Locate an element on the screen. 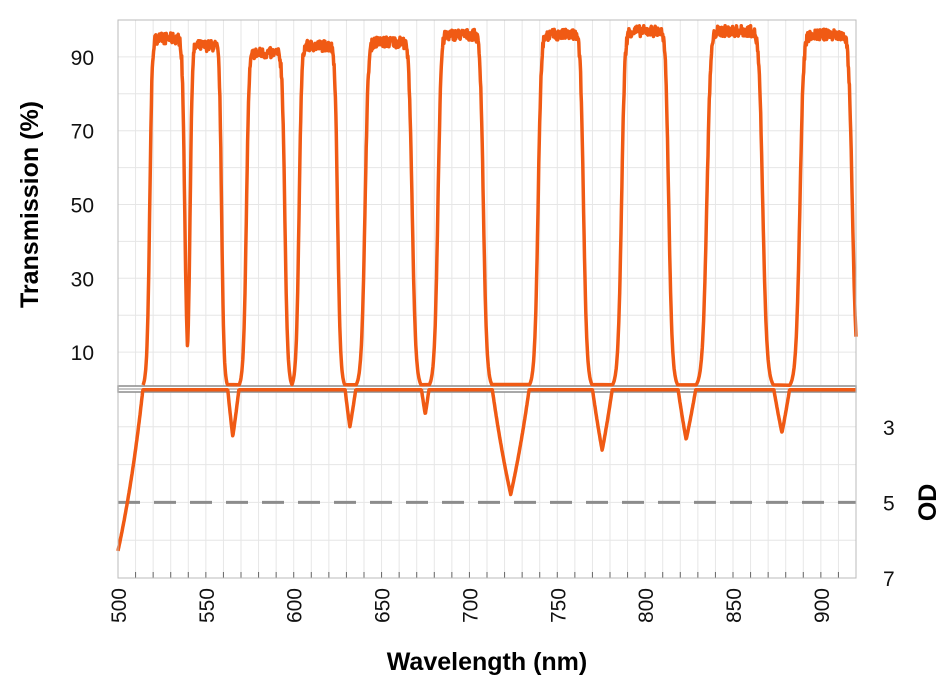 The image size is (950, 689). x-tick-label: 900 is located at coordinates (822, 605).